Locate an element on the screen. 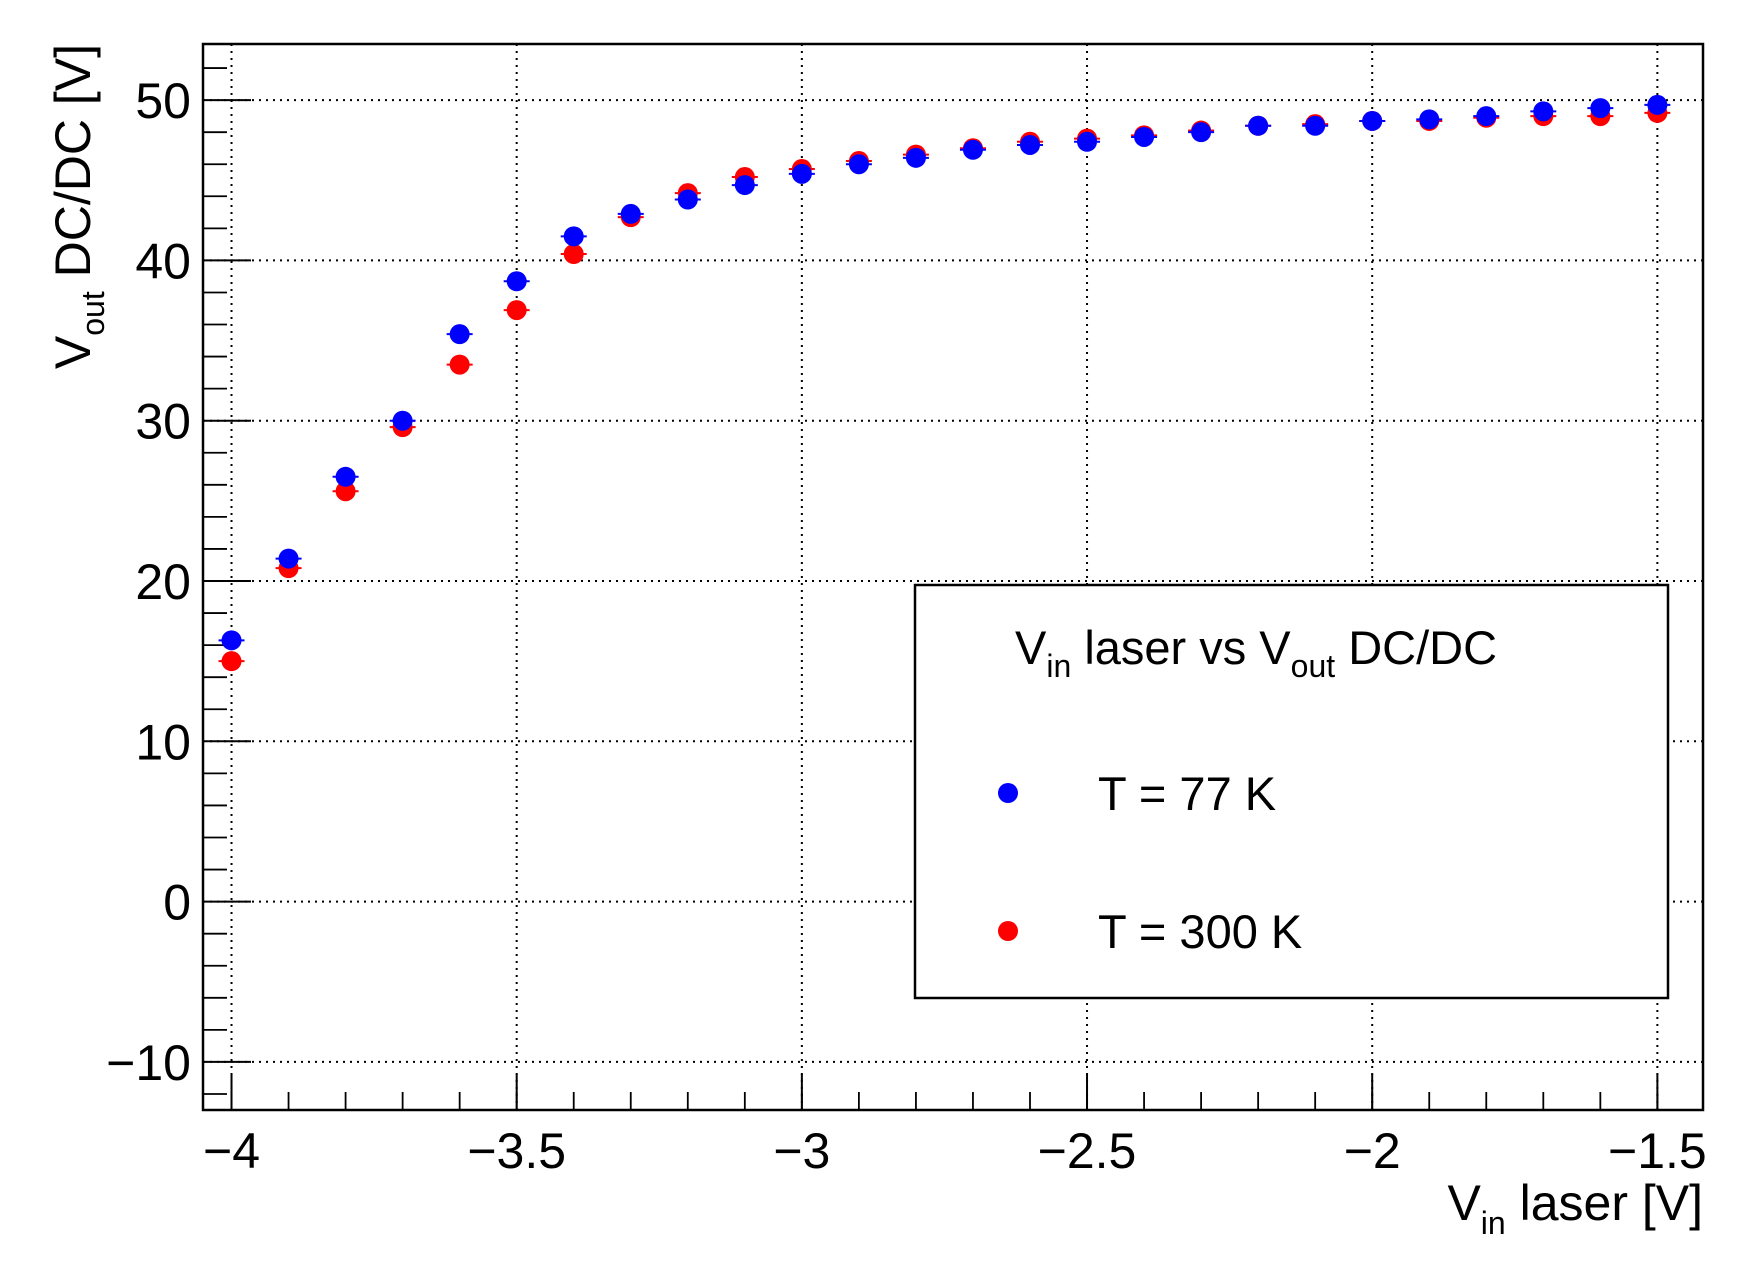  y-tick-label: 10 is located at coordinates (163, 742).